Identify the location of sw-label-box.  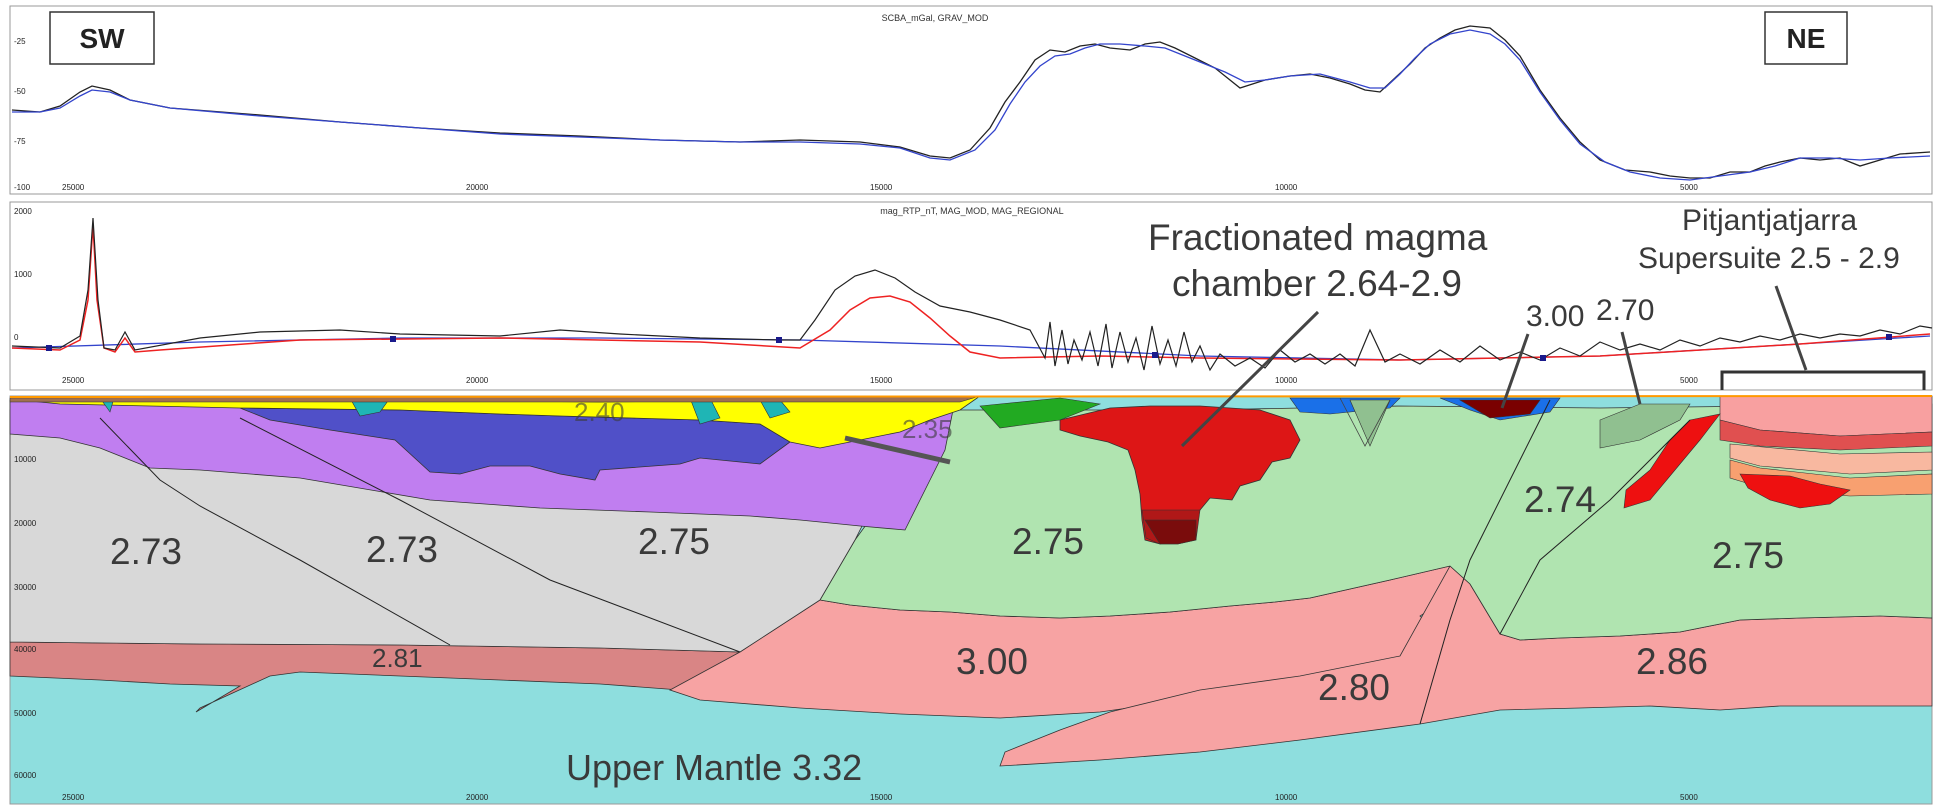
(102, 38).